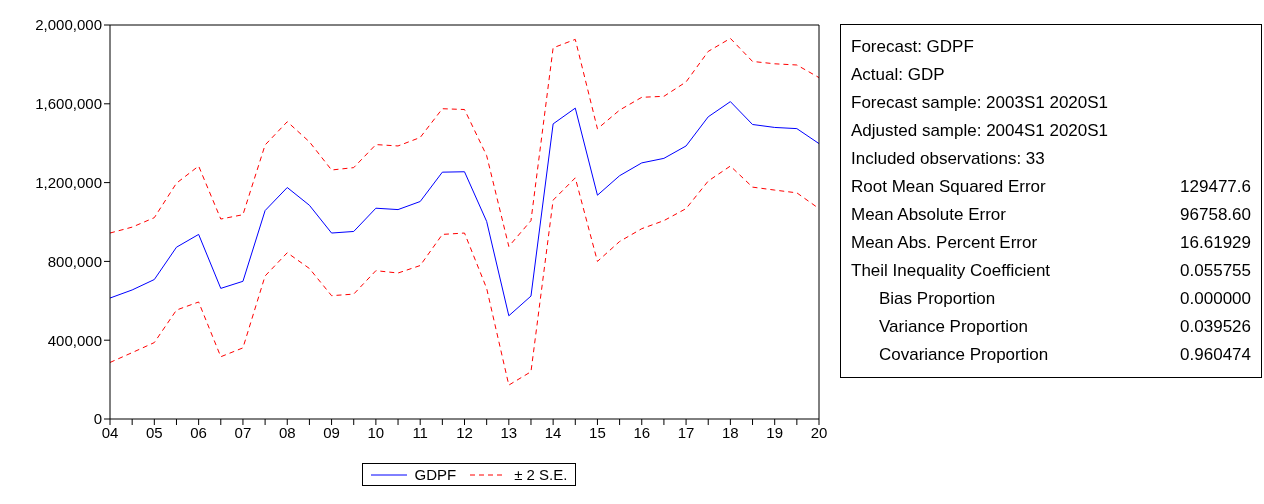  What do you see at coordinates (154, 432) in the screenshot?
I see `x-tick-label: 05` at bounding box center [154, 432].